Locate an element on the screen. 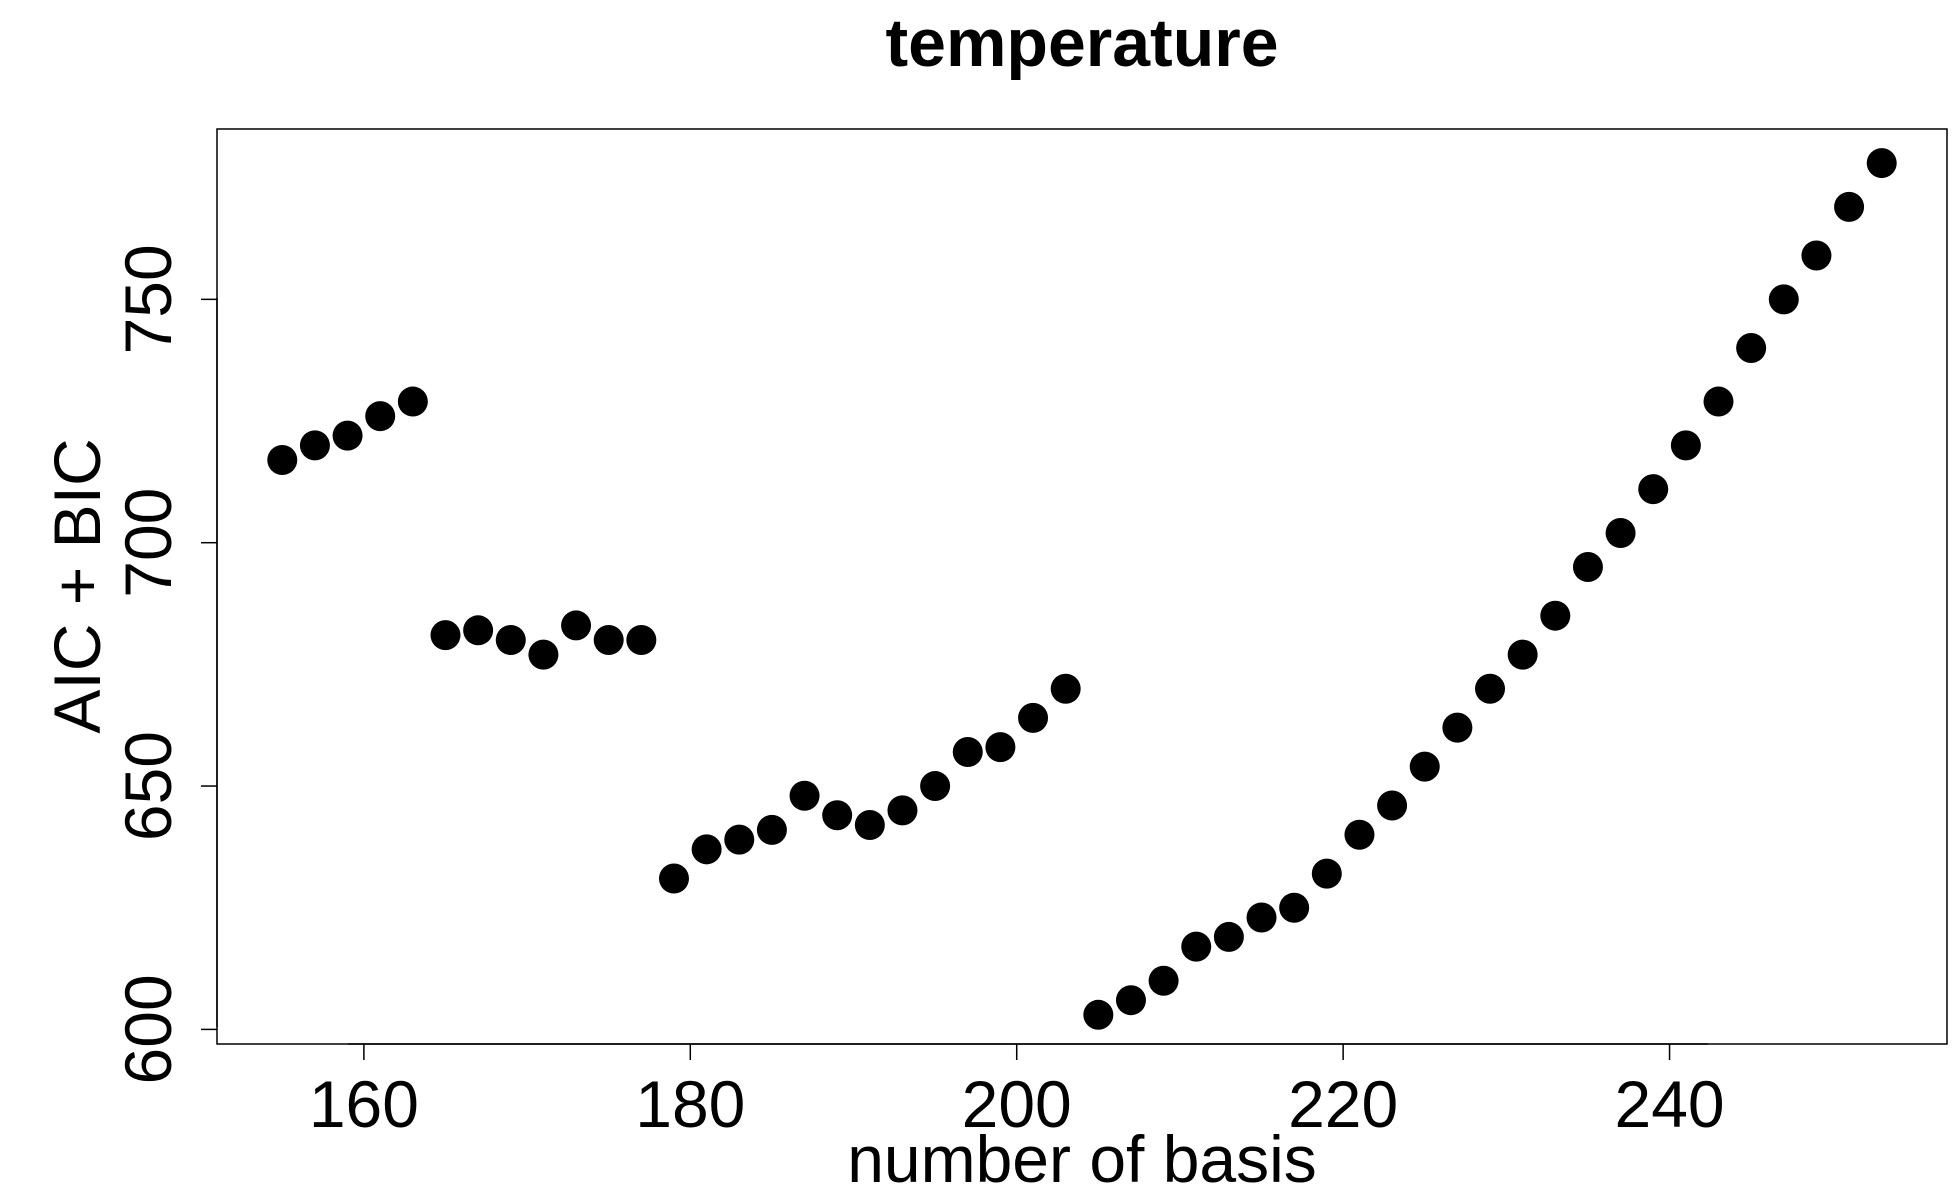 Image resolution: width=1956 pixels, height=1194 pixels. x-tick-label: 160 is located at coordinates (364, 1104).